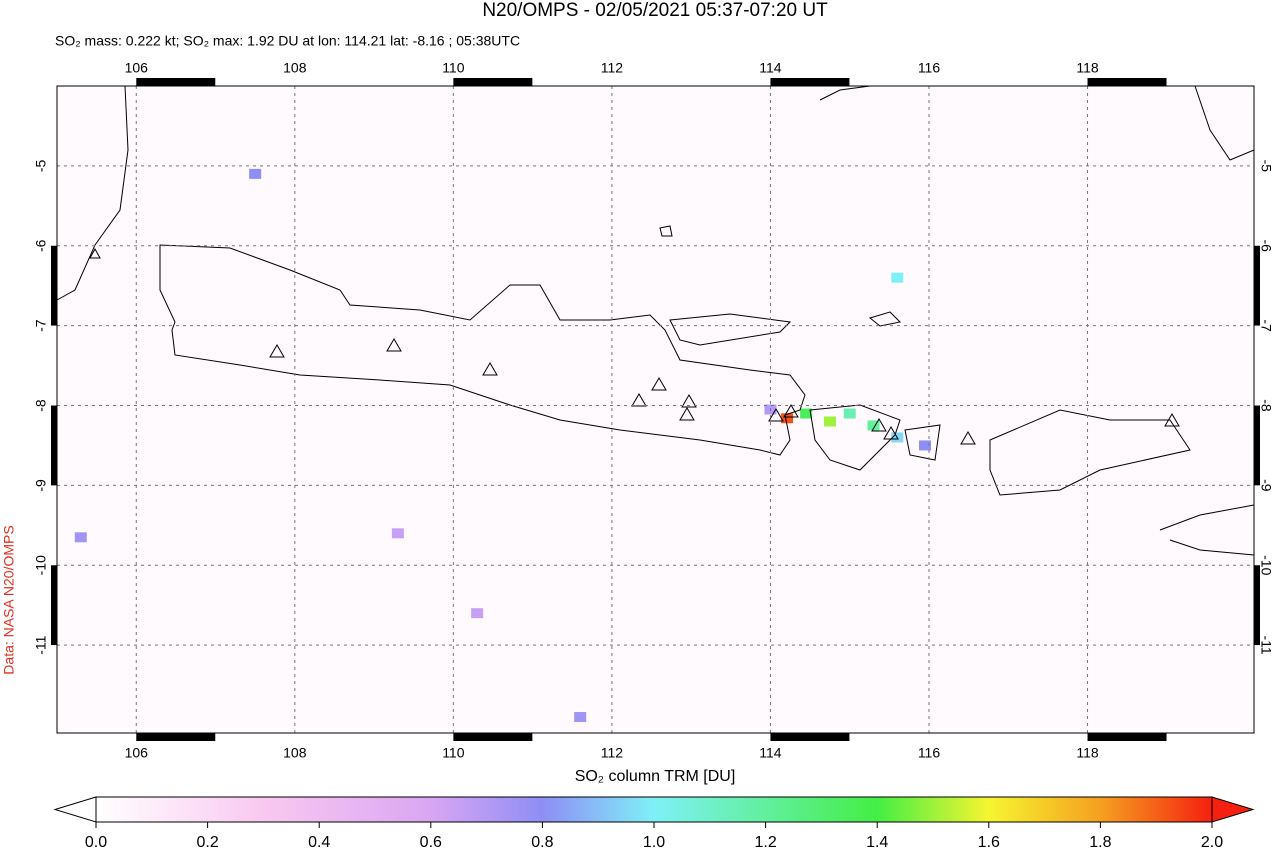 Image resolution: width=1272 pixels, height=853 pixels. Describe the element at coordinates (1212, 842) in the screenshot. I see `colorbar-tick-label: 2.0` at that location.